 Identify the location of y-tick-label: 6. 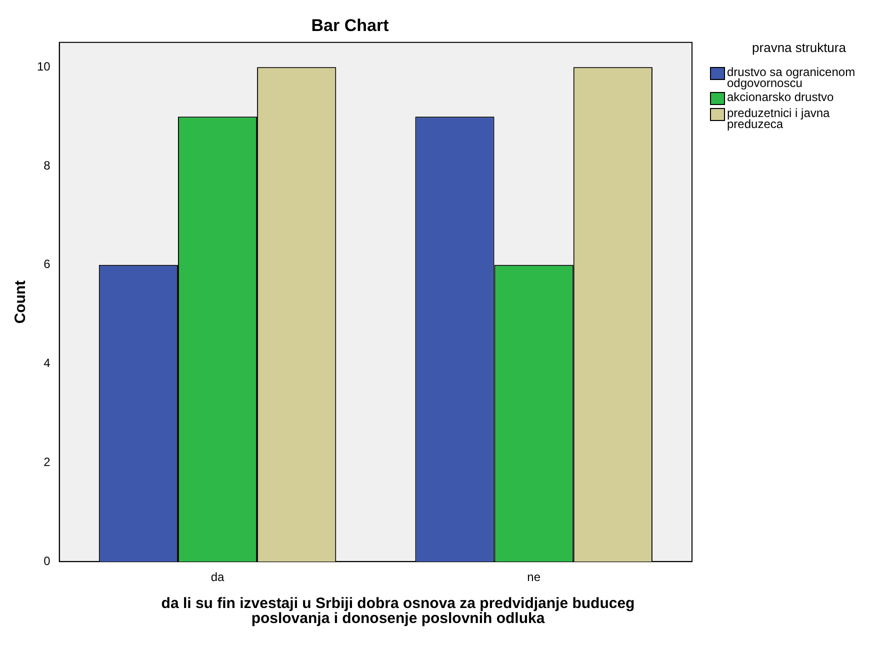
(47, 264).